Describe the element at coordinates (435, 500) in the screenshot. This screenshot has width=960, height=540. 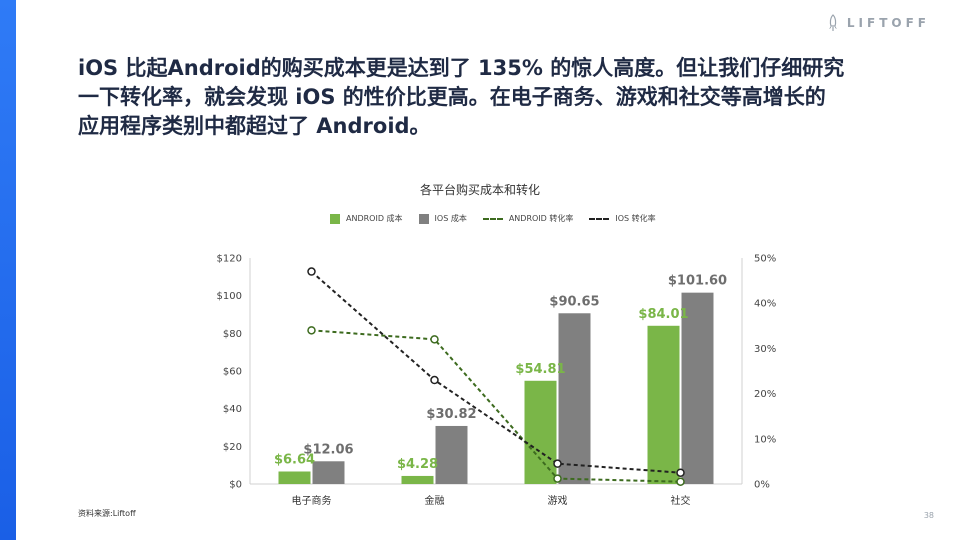
I see `x-tick-label: 金融` at that location.